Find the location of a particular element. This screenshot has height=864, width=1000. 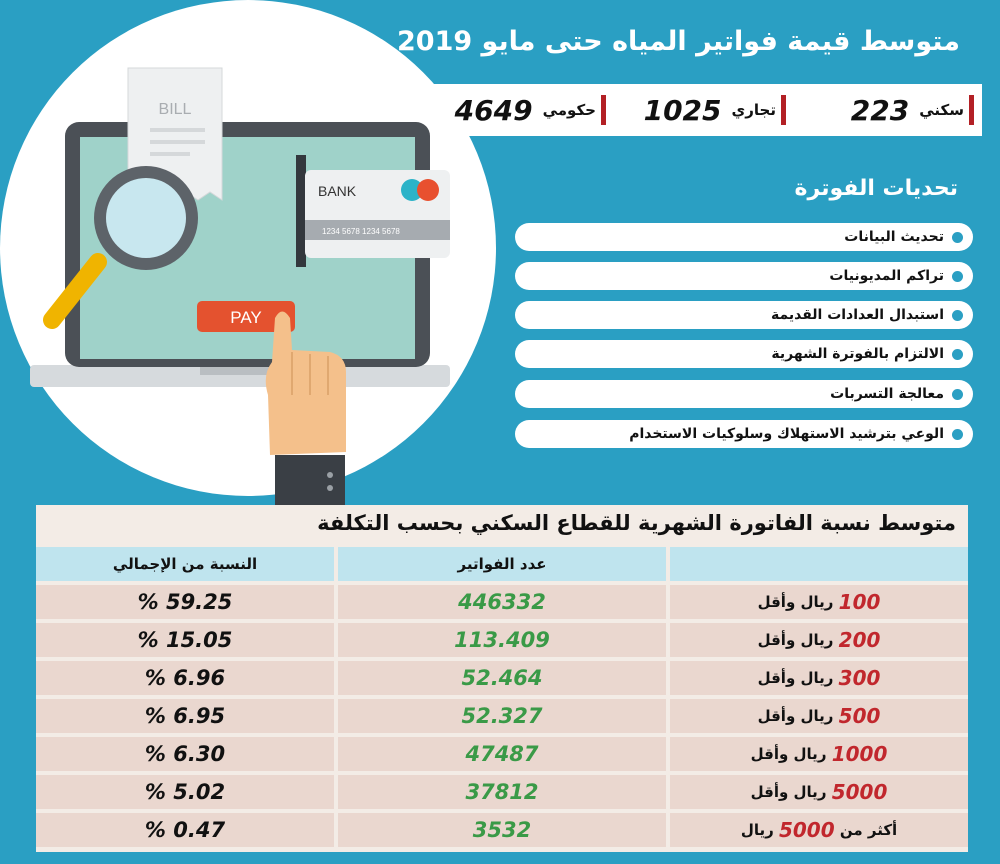

stat-government: حكومي 4649 is located at coordinates (530, 110).